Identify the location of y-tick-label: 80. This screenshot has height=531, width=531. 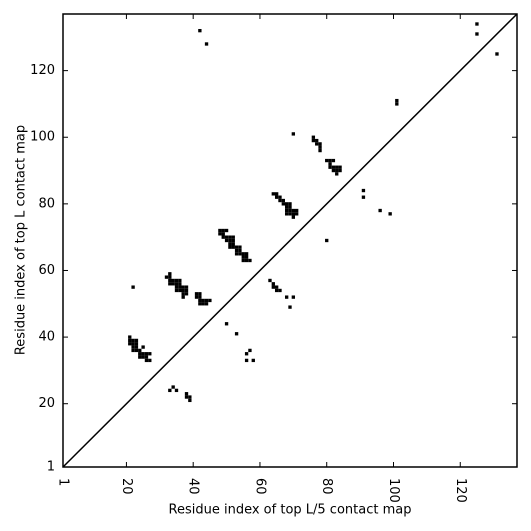
(46, 203).